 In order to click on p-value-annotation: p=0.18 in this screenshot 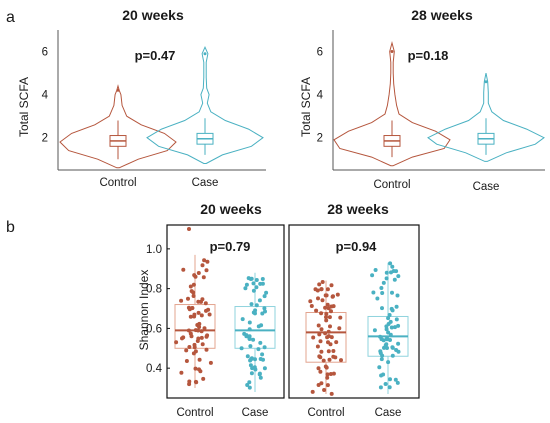, I will do `click(428, 55)`.